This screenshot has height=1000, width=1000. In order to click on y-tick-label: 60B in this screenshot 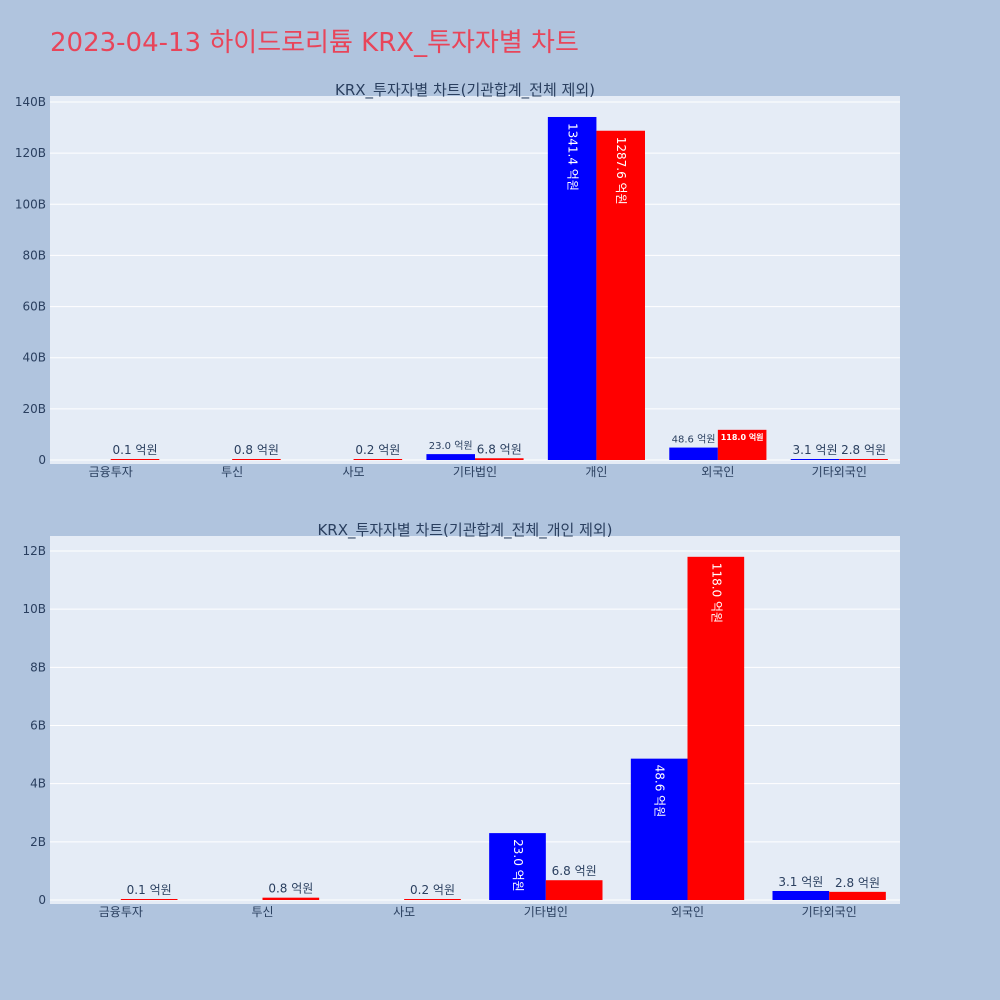, I will do `click(34, 307)`.